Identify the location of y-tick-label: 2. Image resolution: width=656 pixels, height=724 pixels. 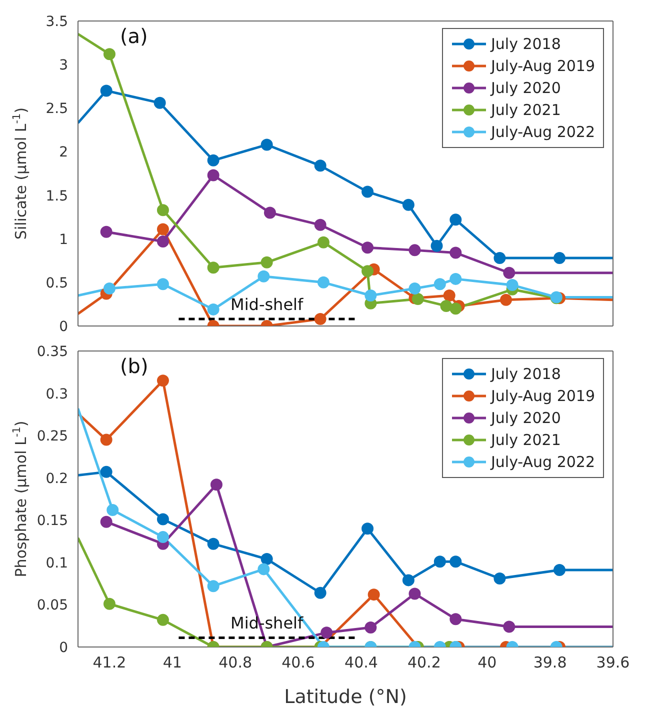
(63, 152).